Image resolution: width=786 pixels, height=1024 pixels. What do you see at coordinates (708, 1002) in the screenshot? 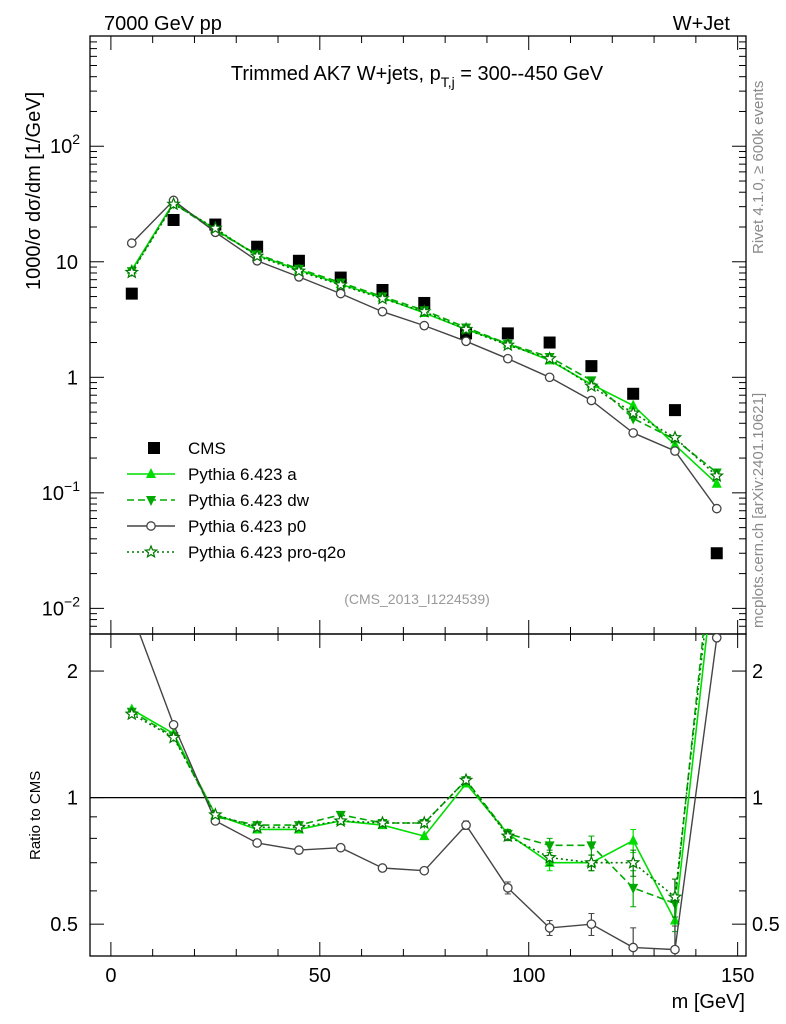
I see `x-axis-label: m [GeV]` at bounding box center [708, 1002].